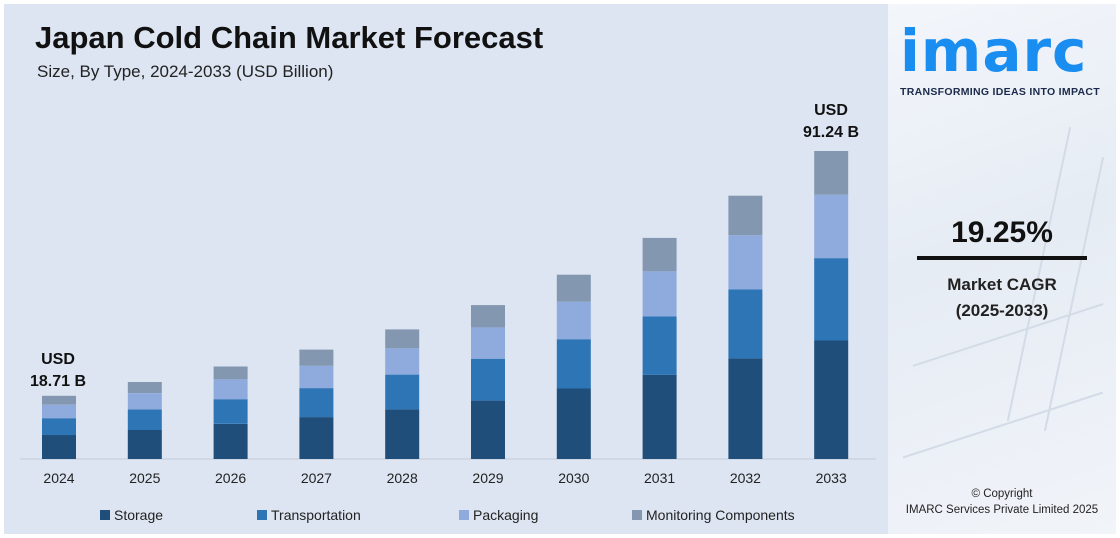 This screenshot has width=1120, height=538. What do you see at coordinates (1002, 284) in the screenshot?
I see `cagr-label: Market CAGR` at bounding box center [1002, 284].